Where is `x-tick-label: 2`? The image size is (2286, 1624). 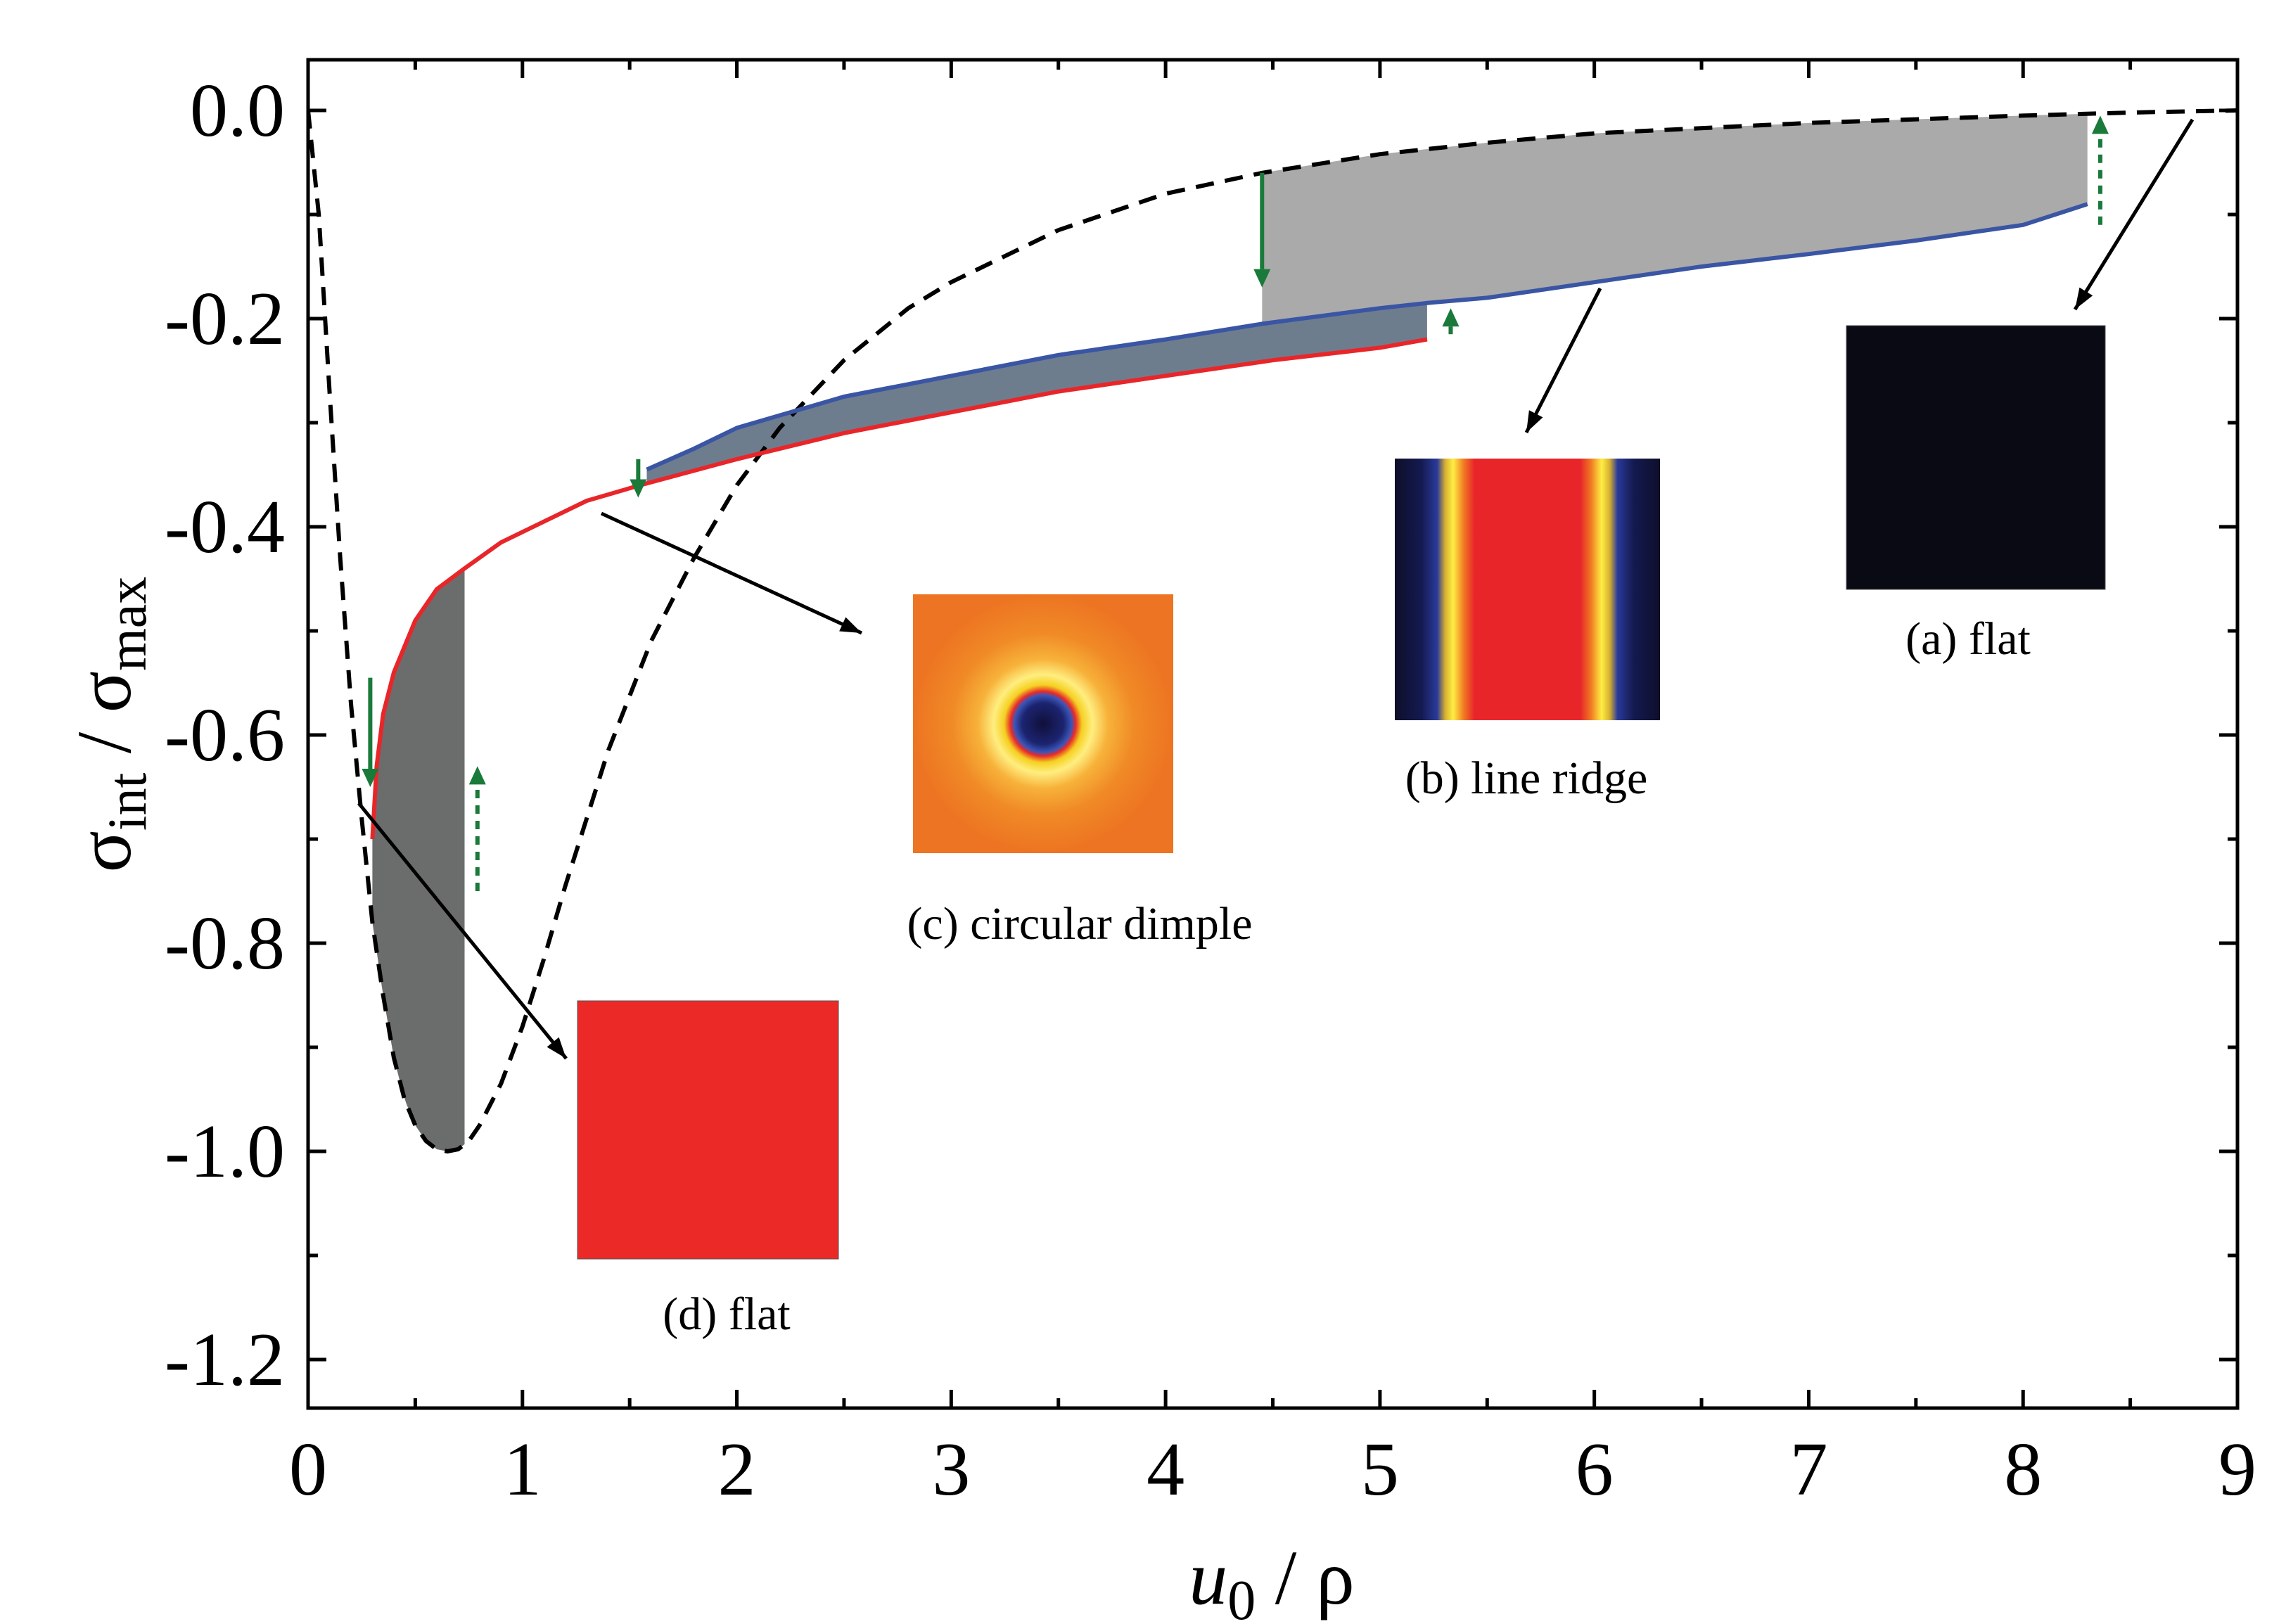 x-tick-label: 2 is located at coordinates (737, 1469).